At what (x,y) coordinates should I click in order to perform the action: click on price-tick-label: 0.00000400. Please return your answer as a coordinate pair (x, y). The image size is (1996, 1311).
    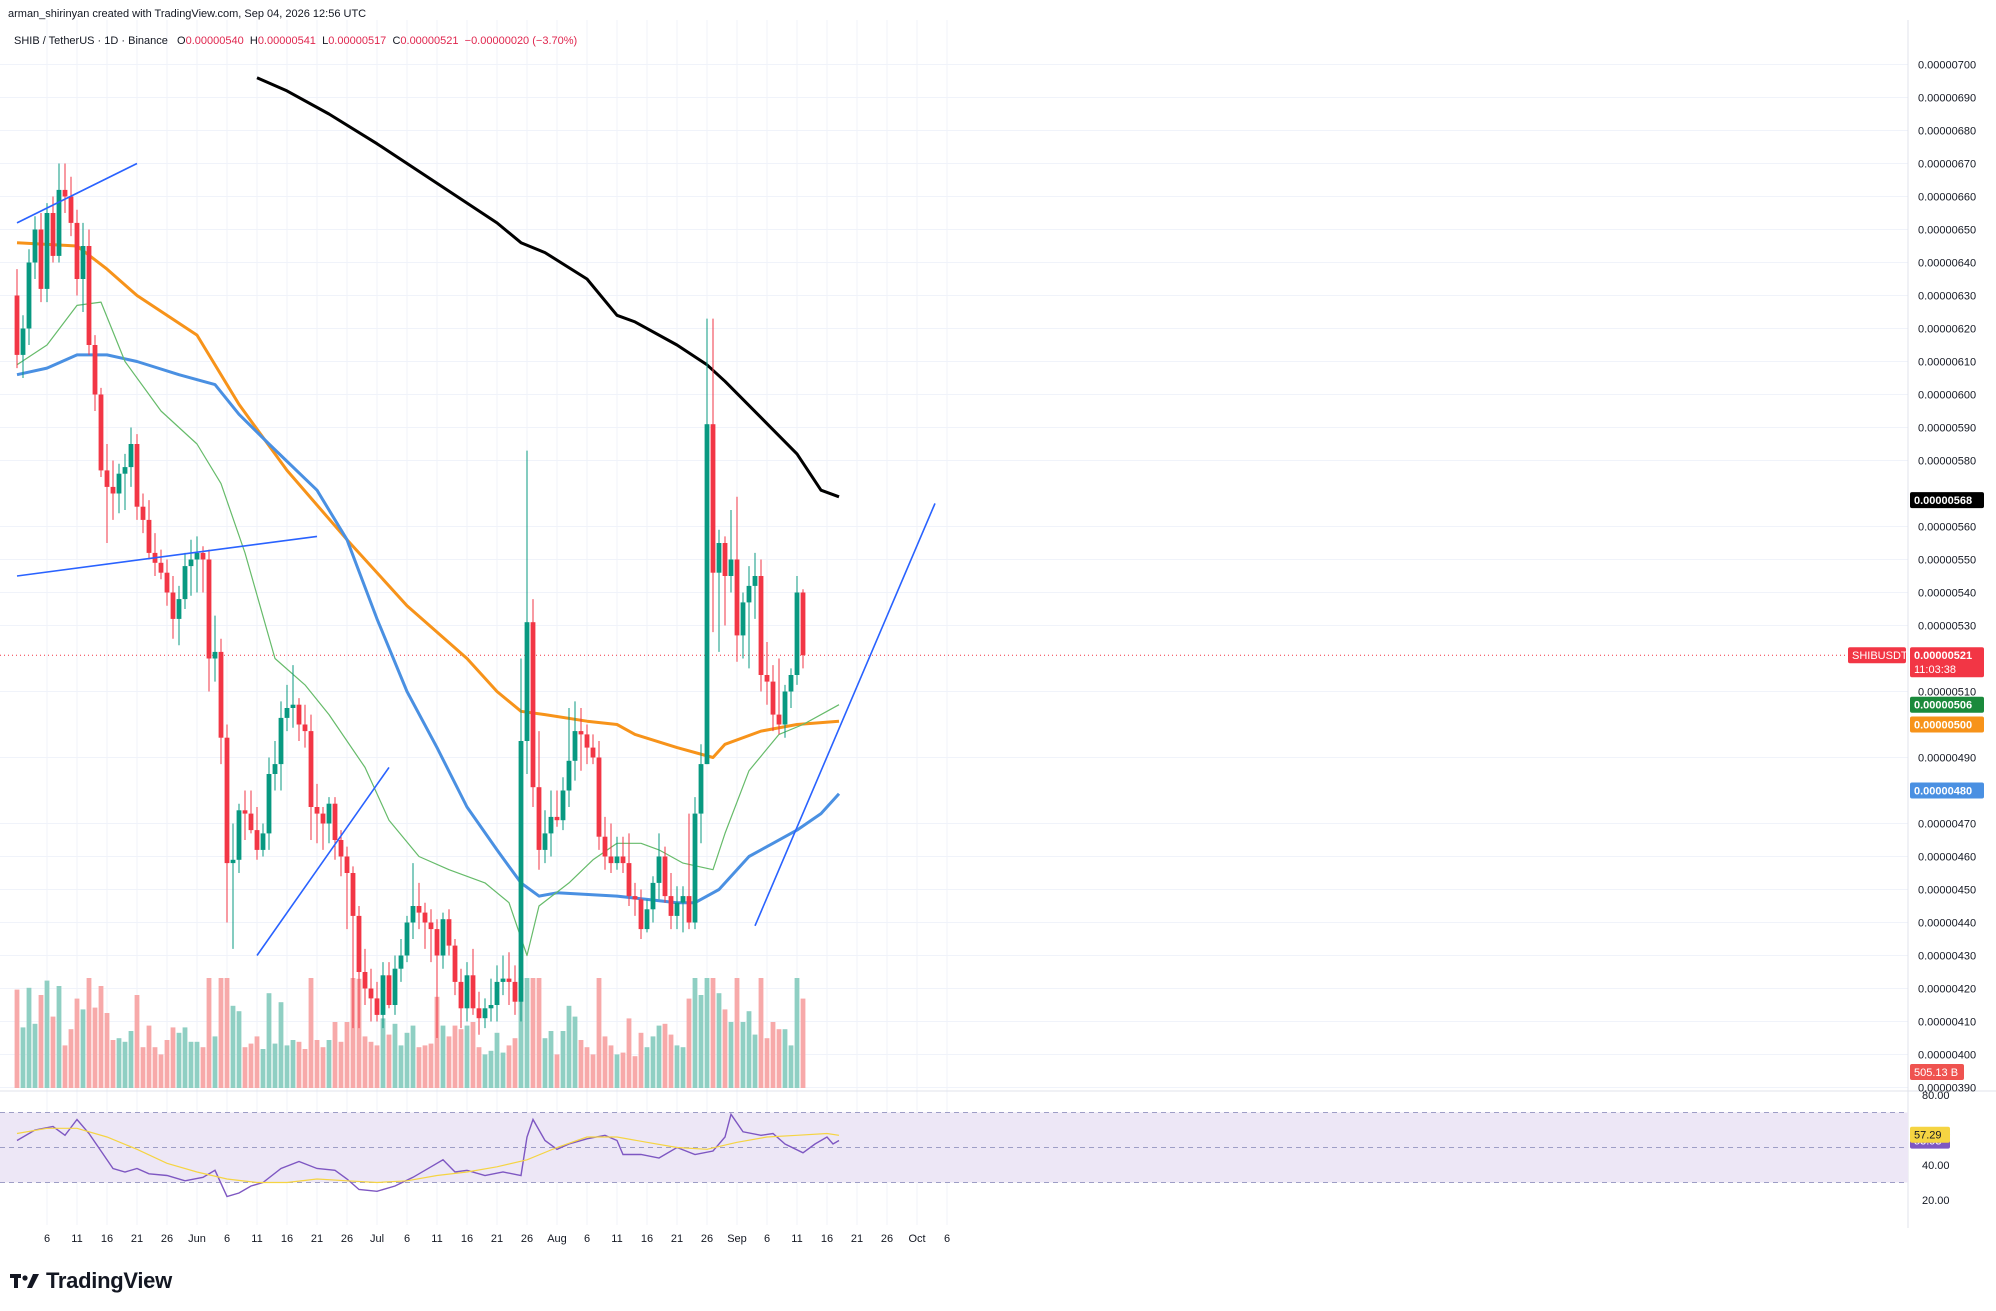
    Looking at the image, I should click on (1947, 1056).